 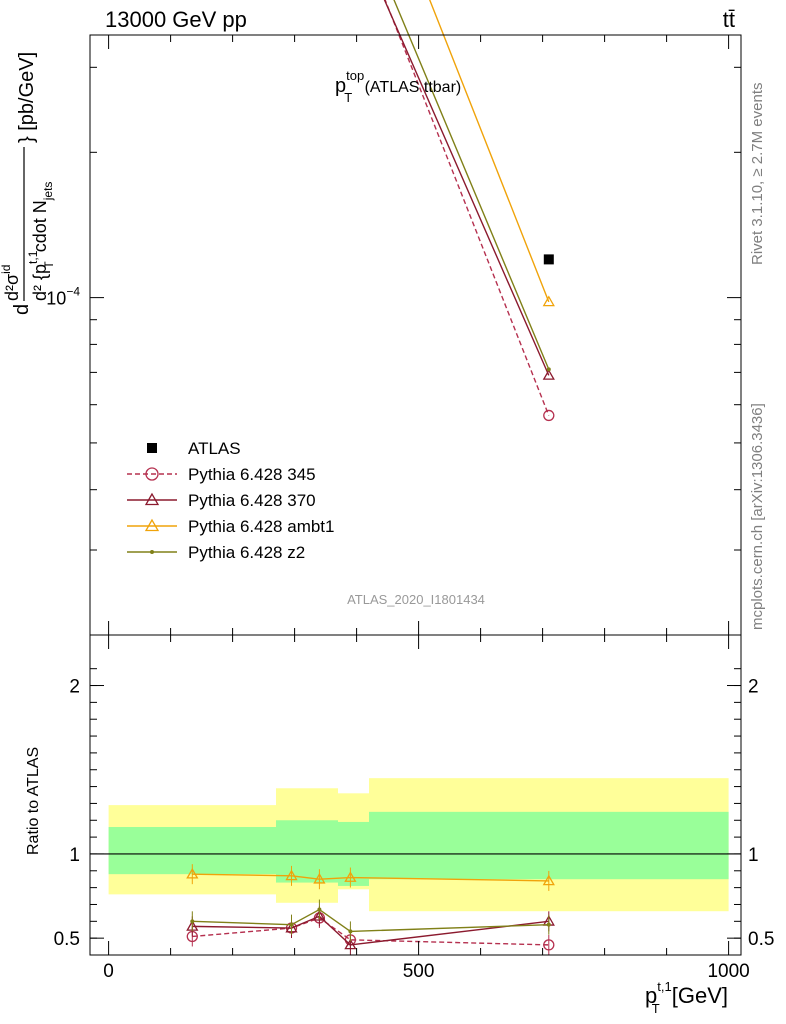 I want to click on legend-item: Pythia 6.428 z2, so click(x=216, y=552).